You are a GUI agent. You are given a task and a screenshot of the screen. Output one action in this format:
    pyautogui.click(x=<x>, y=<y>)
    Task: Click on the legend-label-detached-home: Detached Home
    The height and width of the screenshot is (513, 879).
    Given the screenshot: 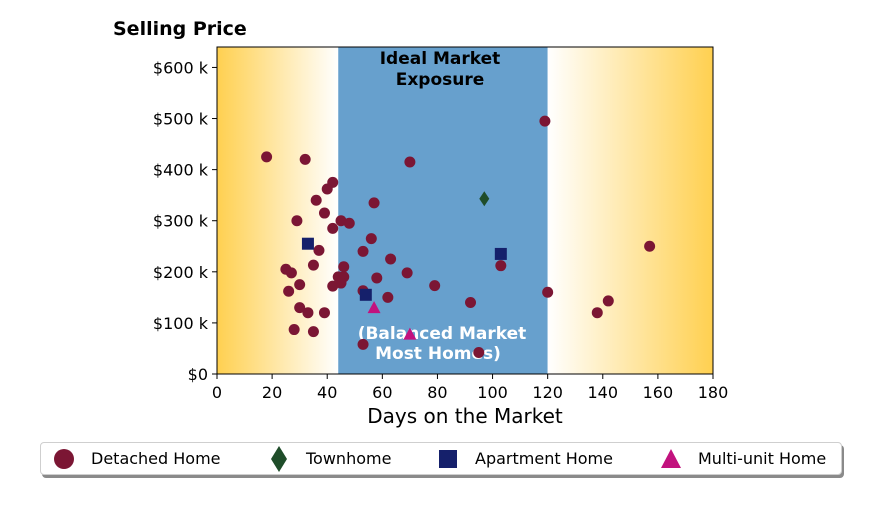 What is the action you would take?
    pyautogui.click(x=156, y=458)
    